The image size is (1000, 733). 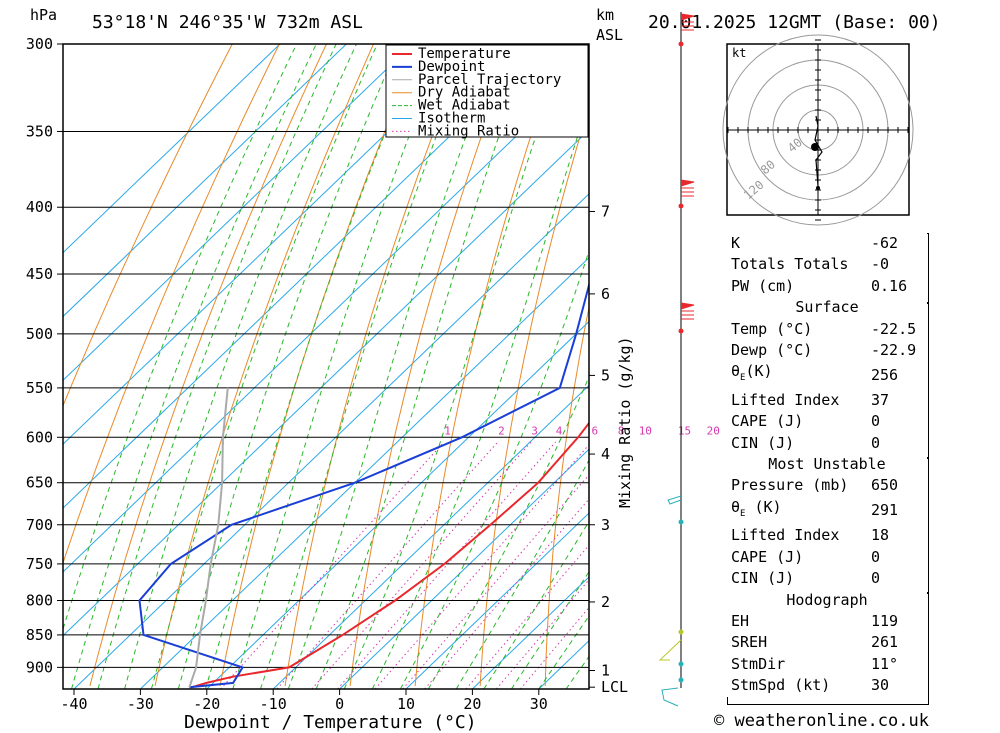 I want to click on mu-pressure-value: 650, so click(x=885, y=485).